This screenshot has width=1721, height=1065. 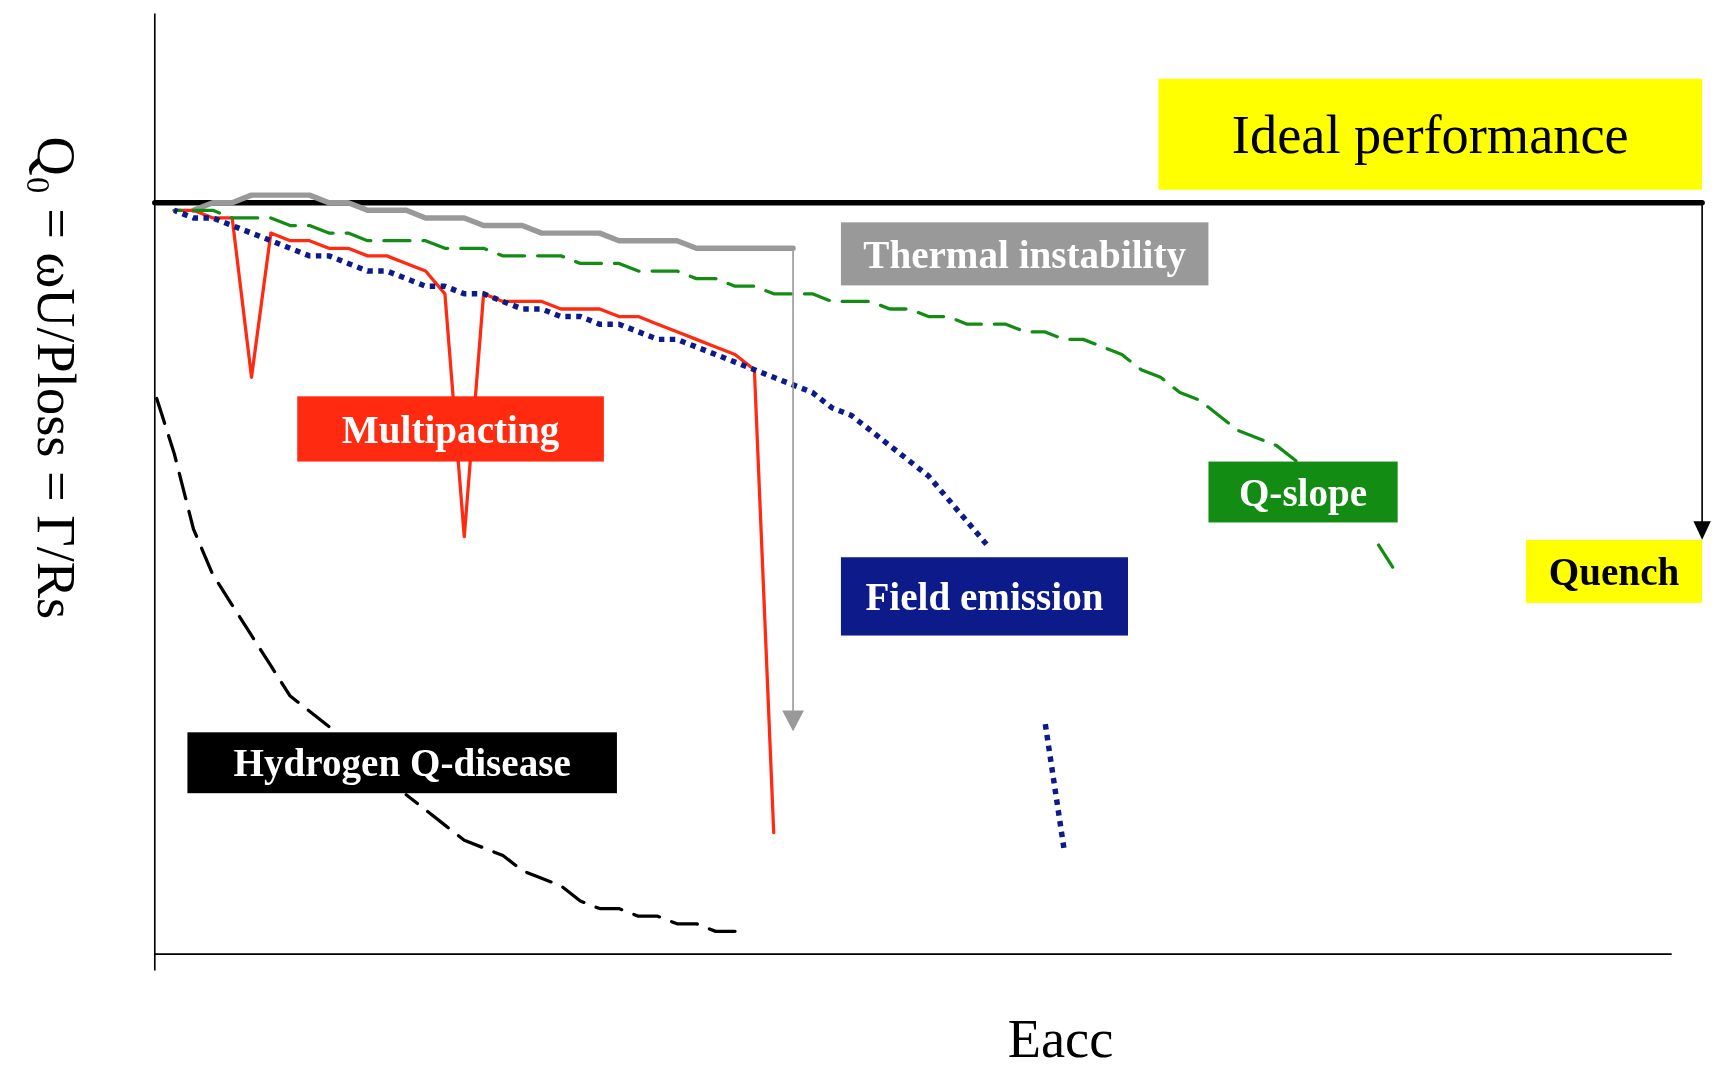 What do you see at coordinates (1025, 254) in the screenshot?
I see `series-label: Thermal instability` at bounding box center [1025, 254].